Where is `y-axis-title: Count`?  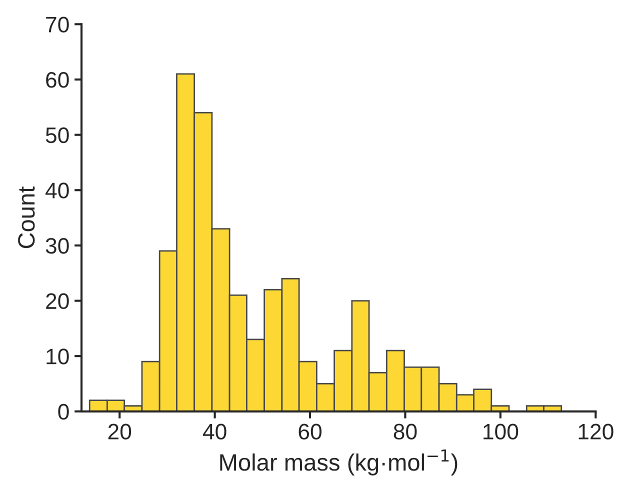
y-axis-title: Count is located at coordinates (26, 217).